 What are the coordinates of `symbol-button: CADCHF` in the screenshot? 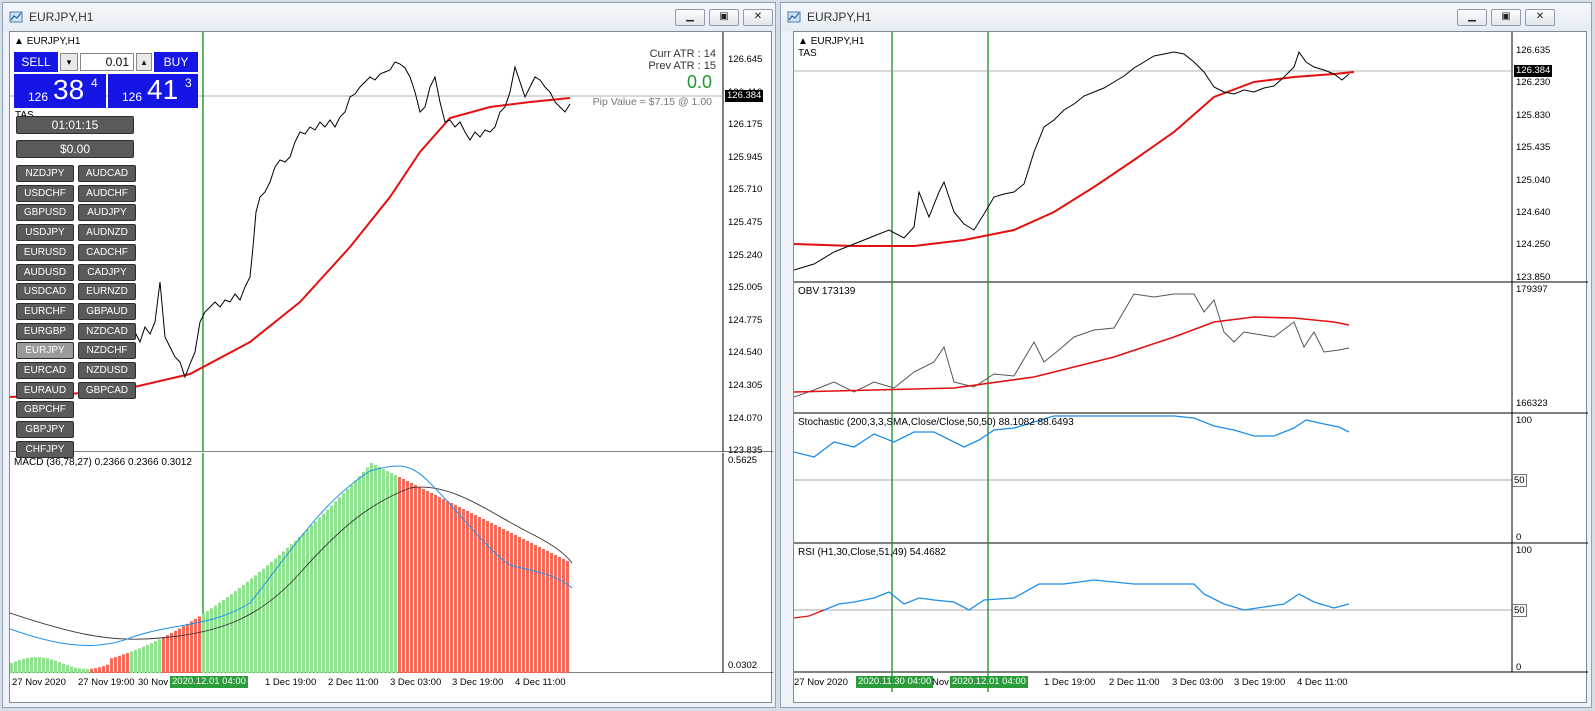 It's located at (107, 252).